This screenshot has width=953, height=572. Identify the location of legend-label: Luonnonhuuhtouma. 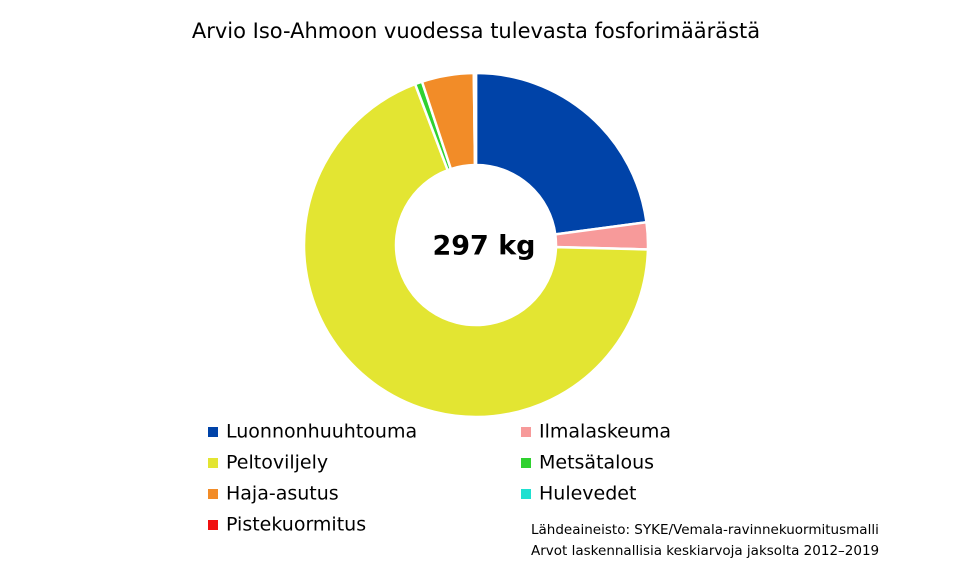
(321, 432).